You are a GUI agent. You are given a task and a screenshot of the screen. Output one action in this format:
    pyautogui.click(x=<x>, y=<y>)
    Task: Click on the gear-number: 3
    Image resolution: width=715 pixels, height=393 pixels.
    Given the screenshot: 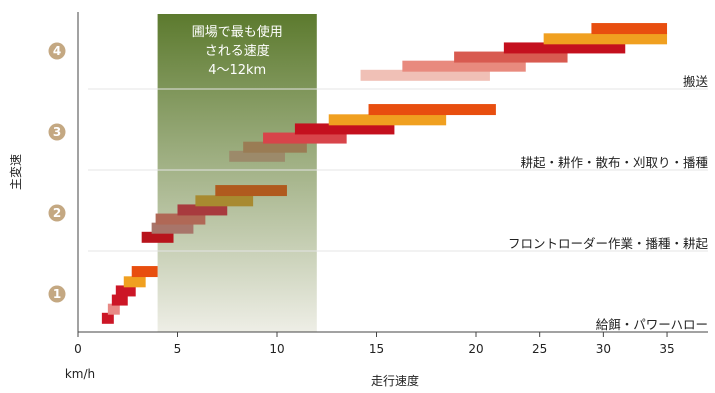 What is the action you would take?
    pyautogui.click(x=57, y=132)
    